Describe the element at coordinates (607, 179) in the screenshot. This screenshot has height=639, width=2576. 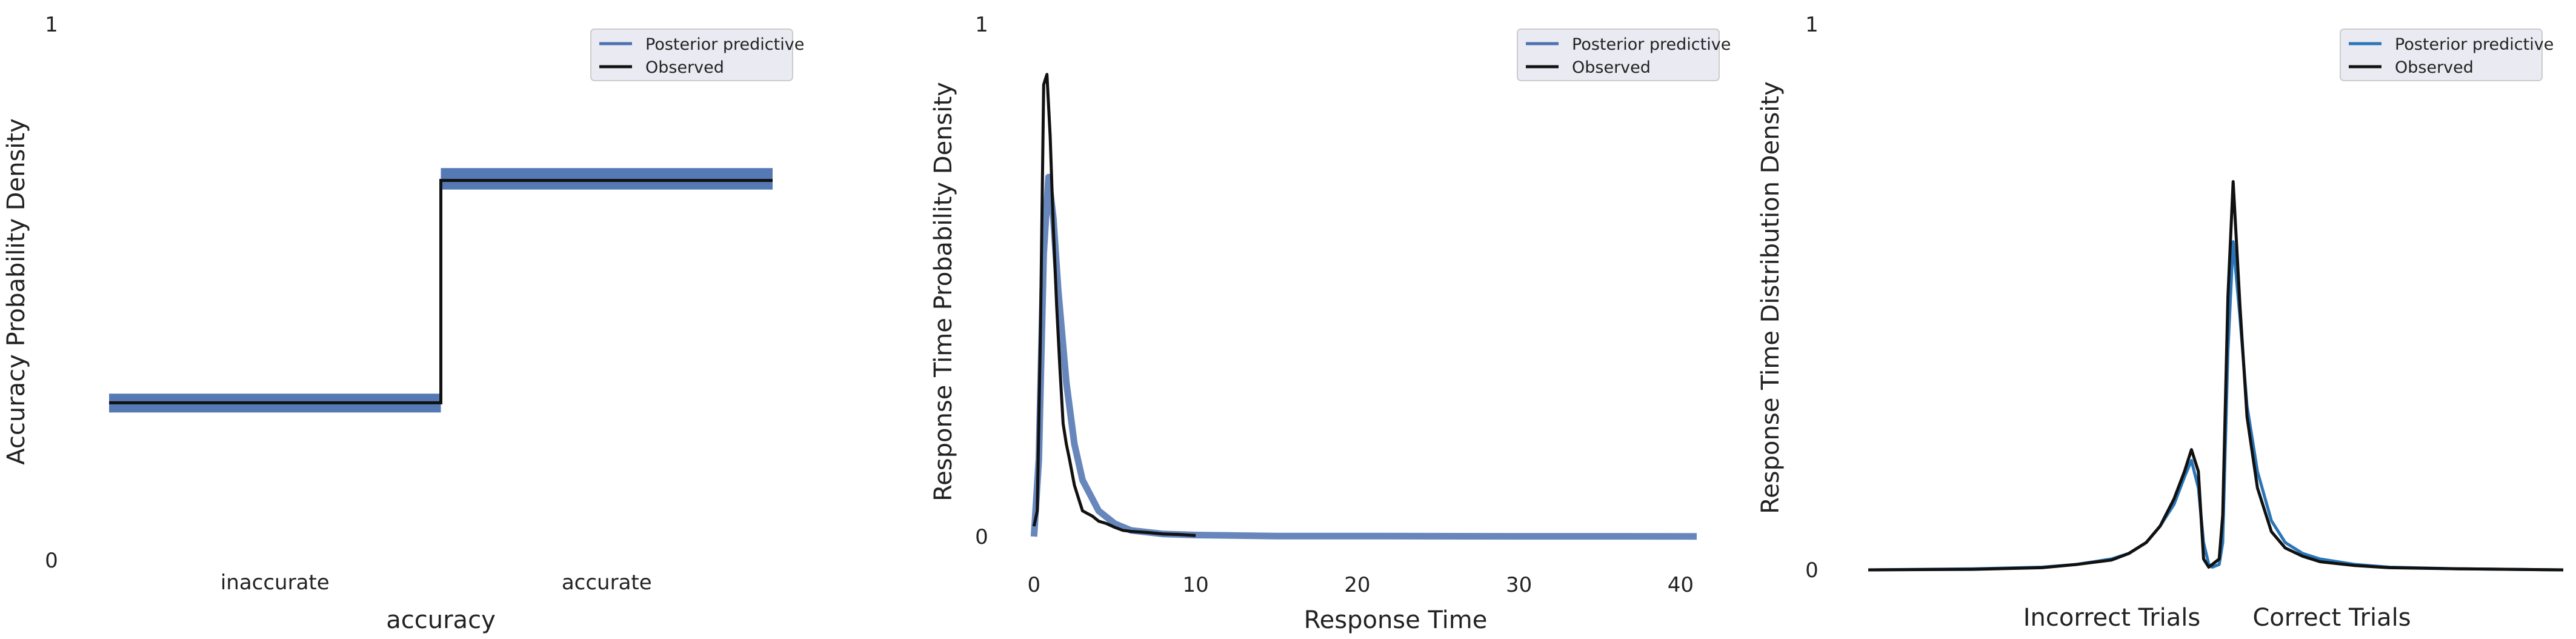
I see `posterior-band-accurate` at that location.